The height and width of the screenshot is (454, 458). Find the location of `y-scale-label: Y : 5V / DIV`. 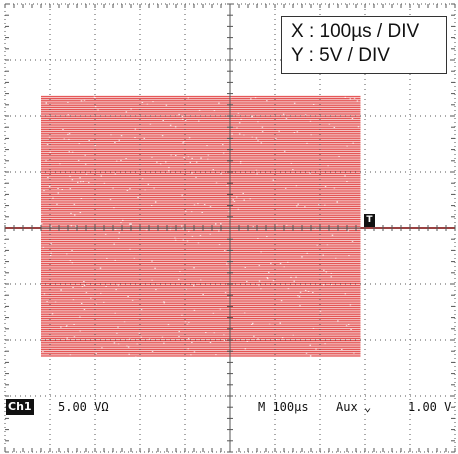

y-scale-label: Y : 5V / DIV is located at coordinates (340, 55).